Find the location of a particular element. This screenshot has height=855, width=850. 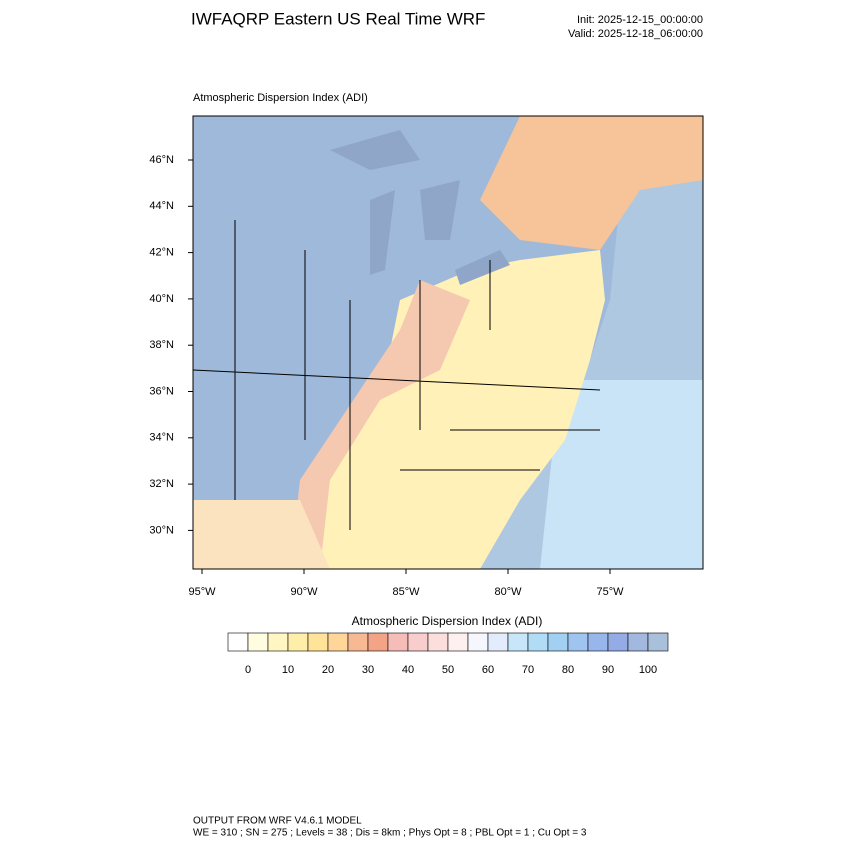

lat-label: 32°N is located at coordinates (161, 484).